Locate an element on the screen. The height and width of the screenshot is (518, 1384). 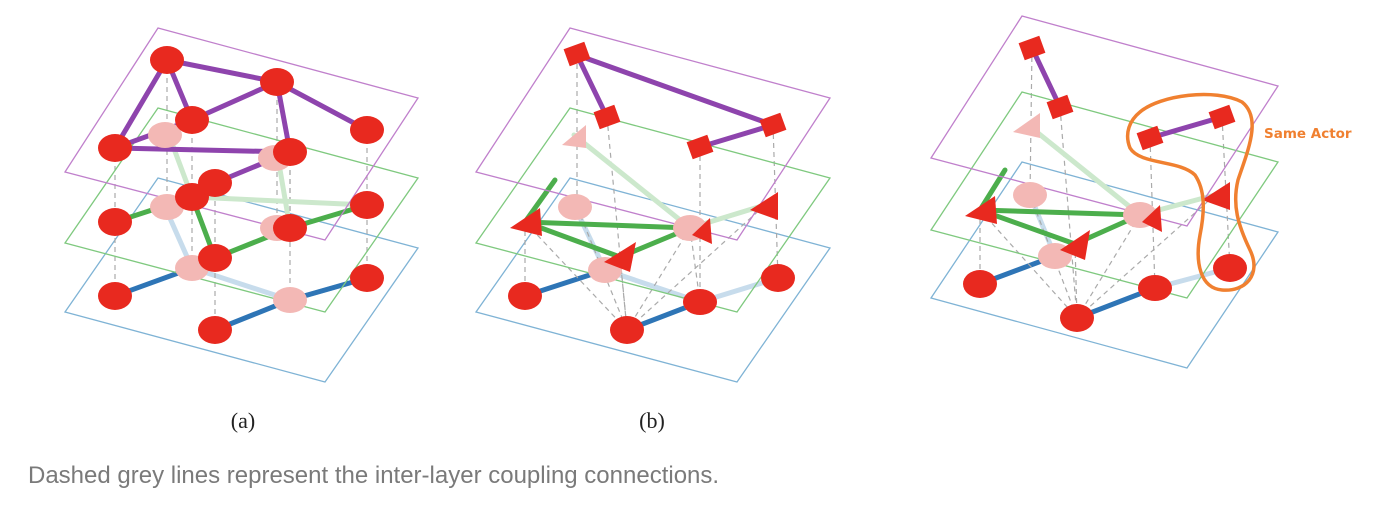
panel-label-a: (a) is located at coordinates (243, 420).